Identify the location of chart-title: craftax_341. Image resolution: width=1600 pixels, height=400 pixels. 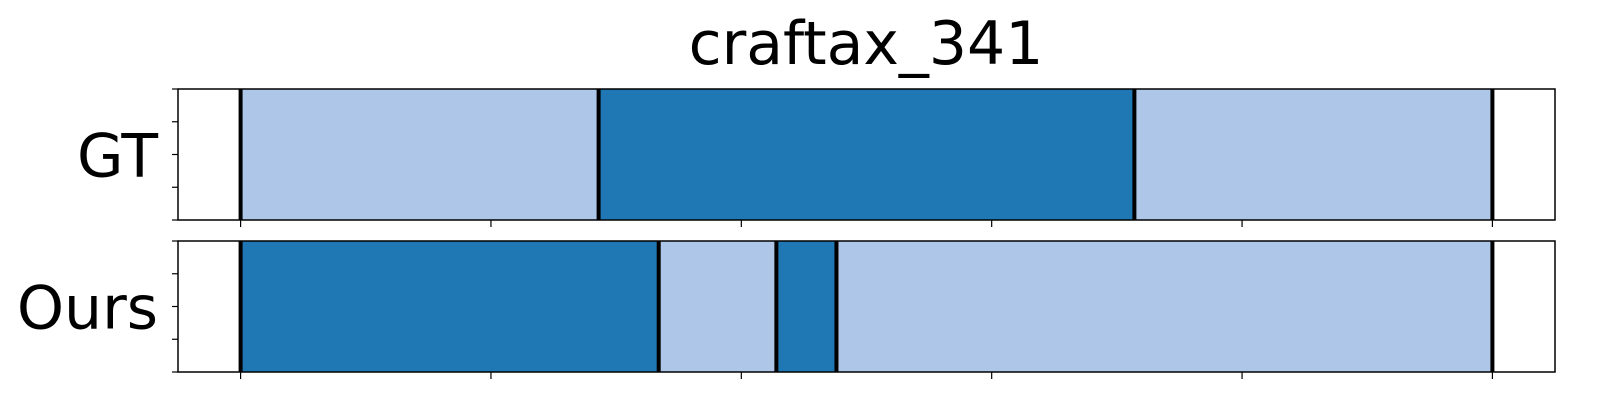
(866, 44).